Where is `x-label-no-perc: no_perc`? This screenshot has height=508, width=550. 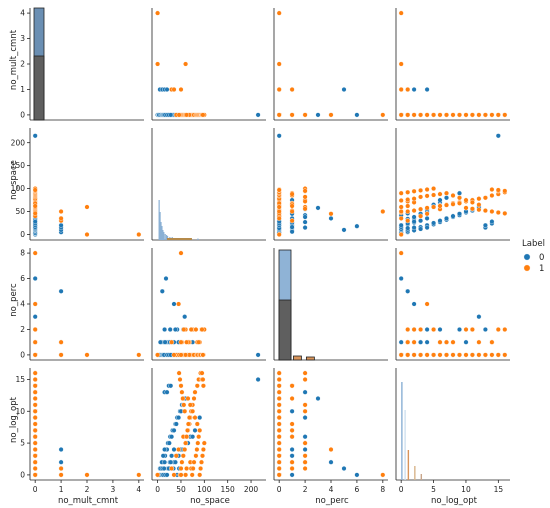 x-label-no-perc: no_perc is located at coordinates (332, 501).